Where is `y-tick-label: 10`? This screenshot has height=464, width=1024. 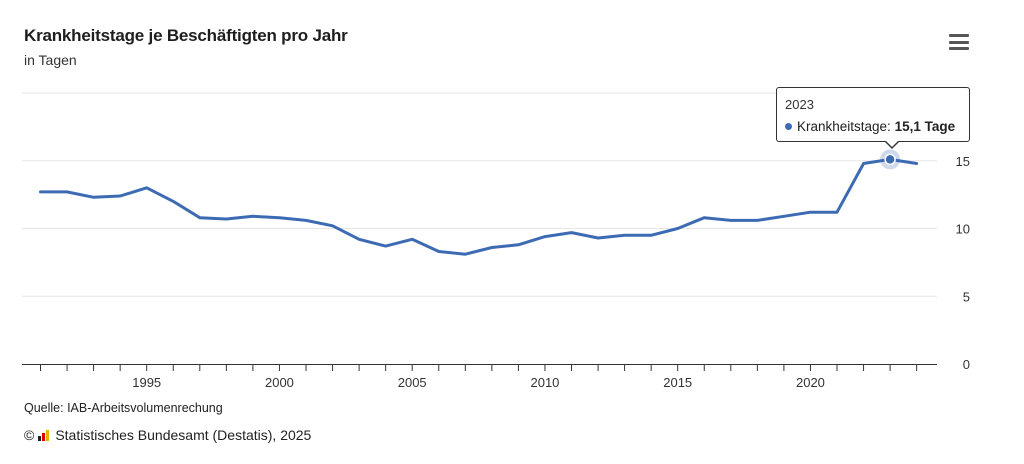 y-tick-label: 10 is located at coordinates (963, 229).